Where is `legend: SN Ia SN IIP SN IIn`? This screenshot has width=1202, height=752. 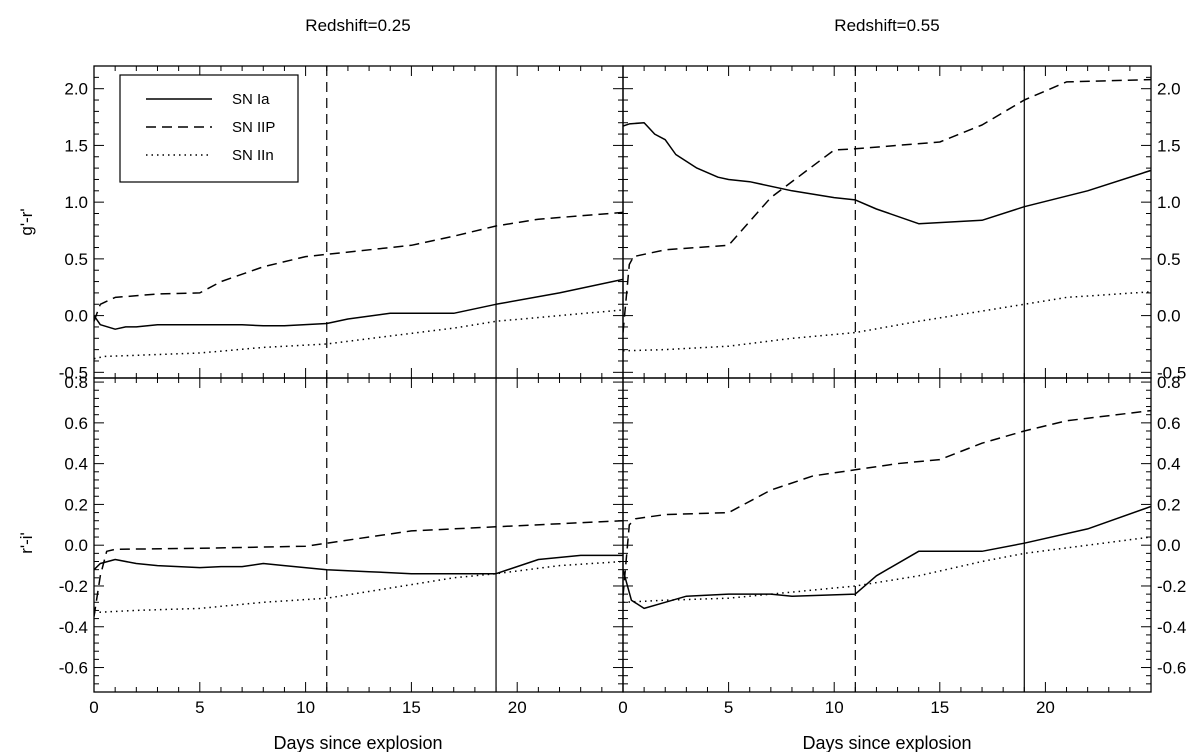 legend: SN Ia SN IIP SN IIn is located at coordinates (209, 128).